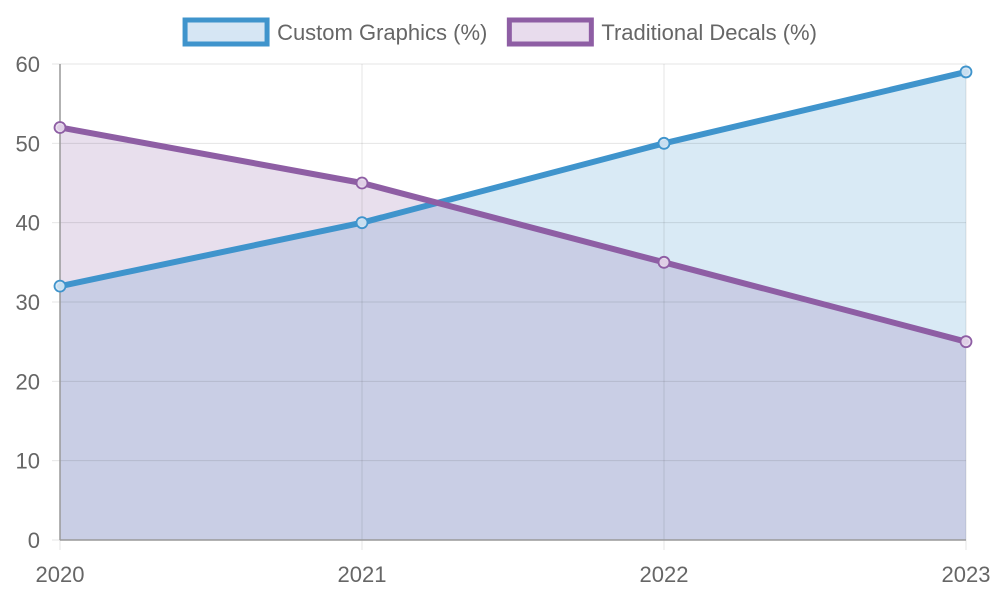  I want to click on legend-label-1: Traditional Decals (%), so click(709, 32).